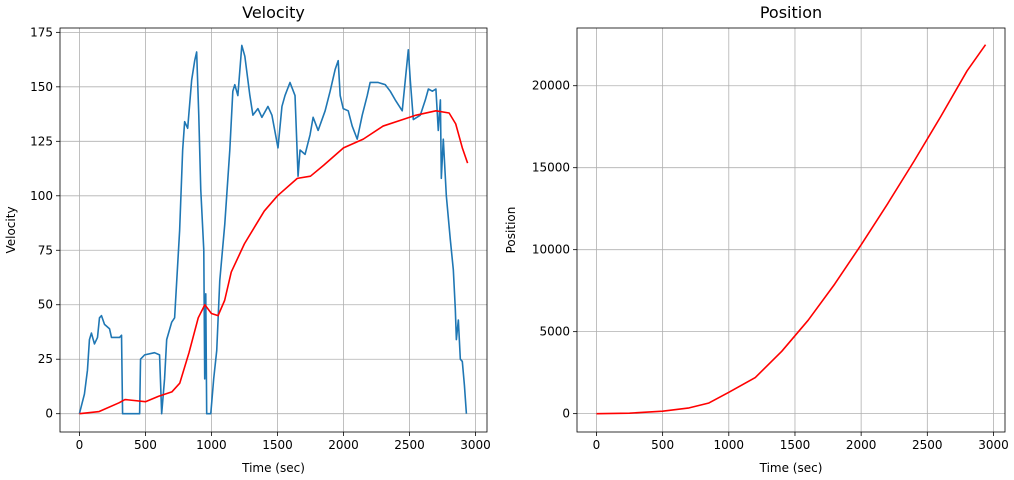  Describe the element at coordinates (45, 250) in the screenshot. I see `y-tick-label: 75` at that location.